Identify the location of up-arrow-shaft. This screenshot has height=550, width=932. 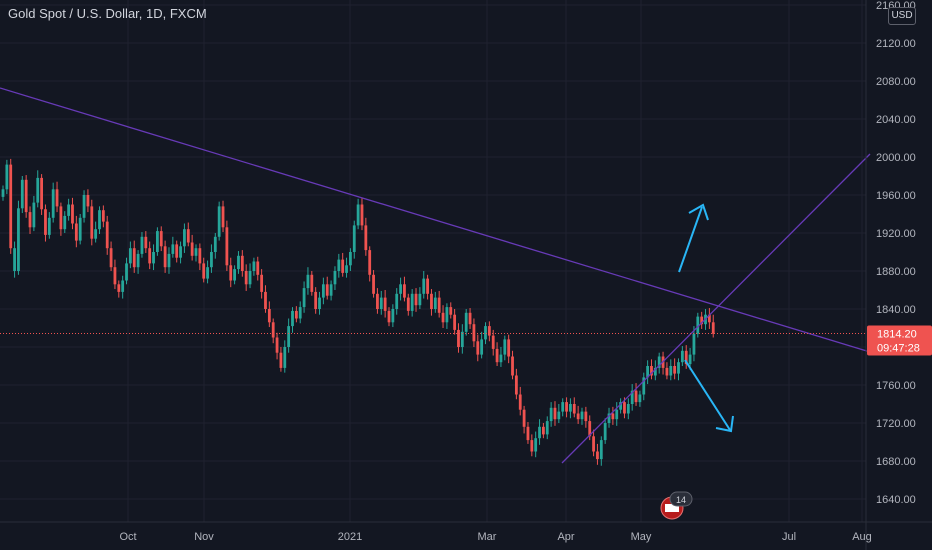
(690, 239).